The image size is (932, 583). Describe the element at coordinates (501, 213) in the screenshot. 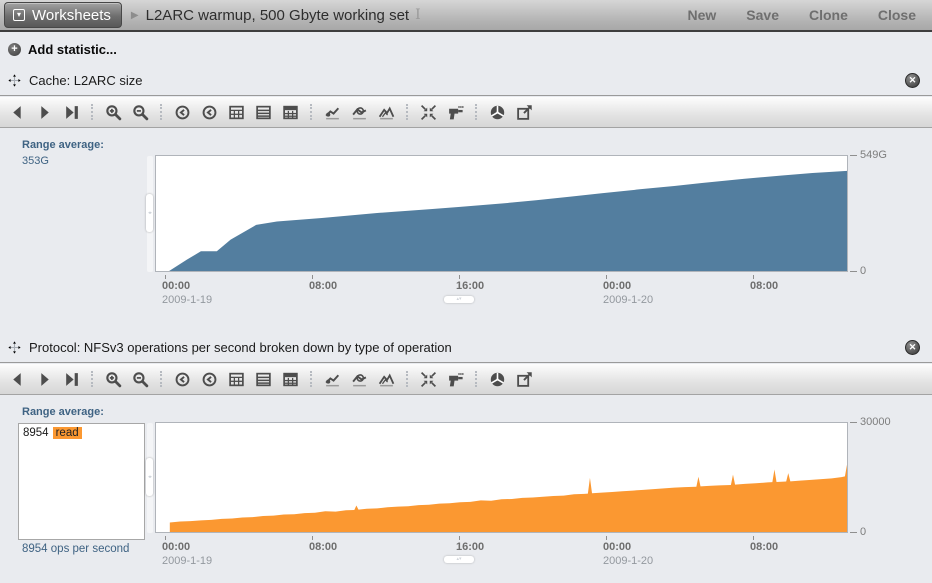

I see `l2arc-size-area-chart` at that location.